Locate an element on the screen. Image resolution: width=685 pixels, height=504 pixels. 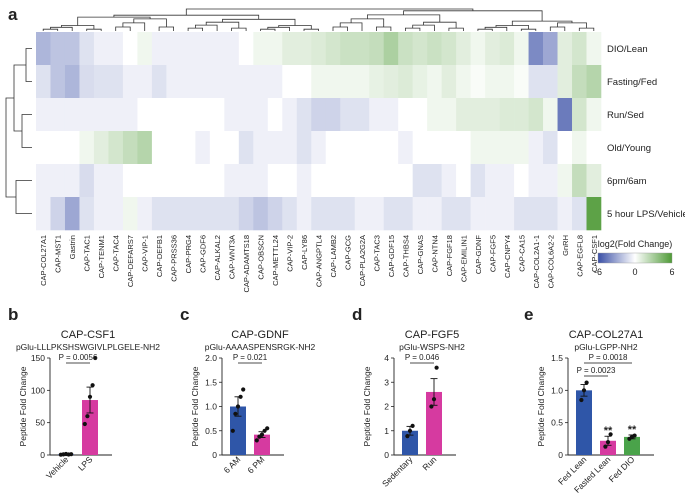
x-tick-label: Fed DIO is located at coordinates (622, 469).